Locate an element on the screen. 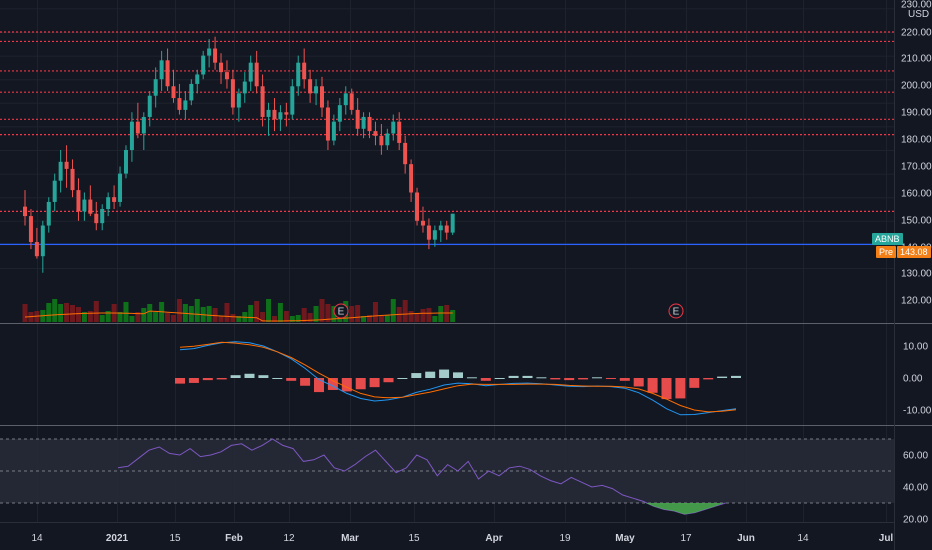 Image resolution: width=932 pixels, height=550 pixels. pre-market-label: Pre is located at coordinates (886, 252).